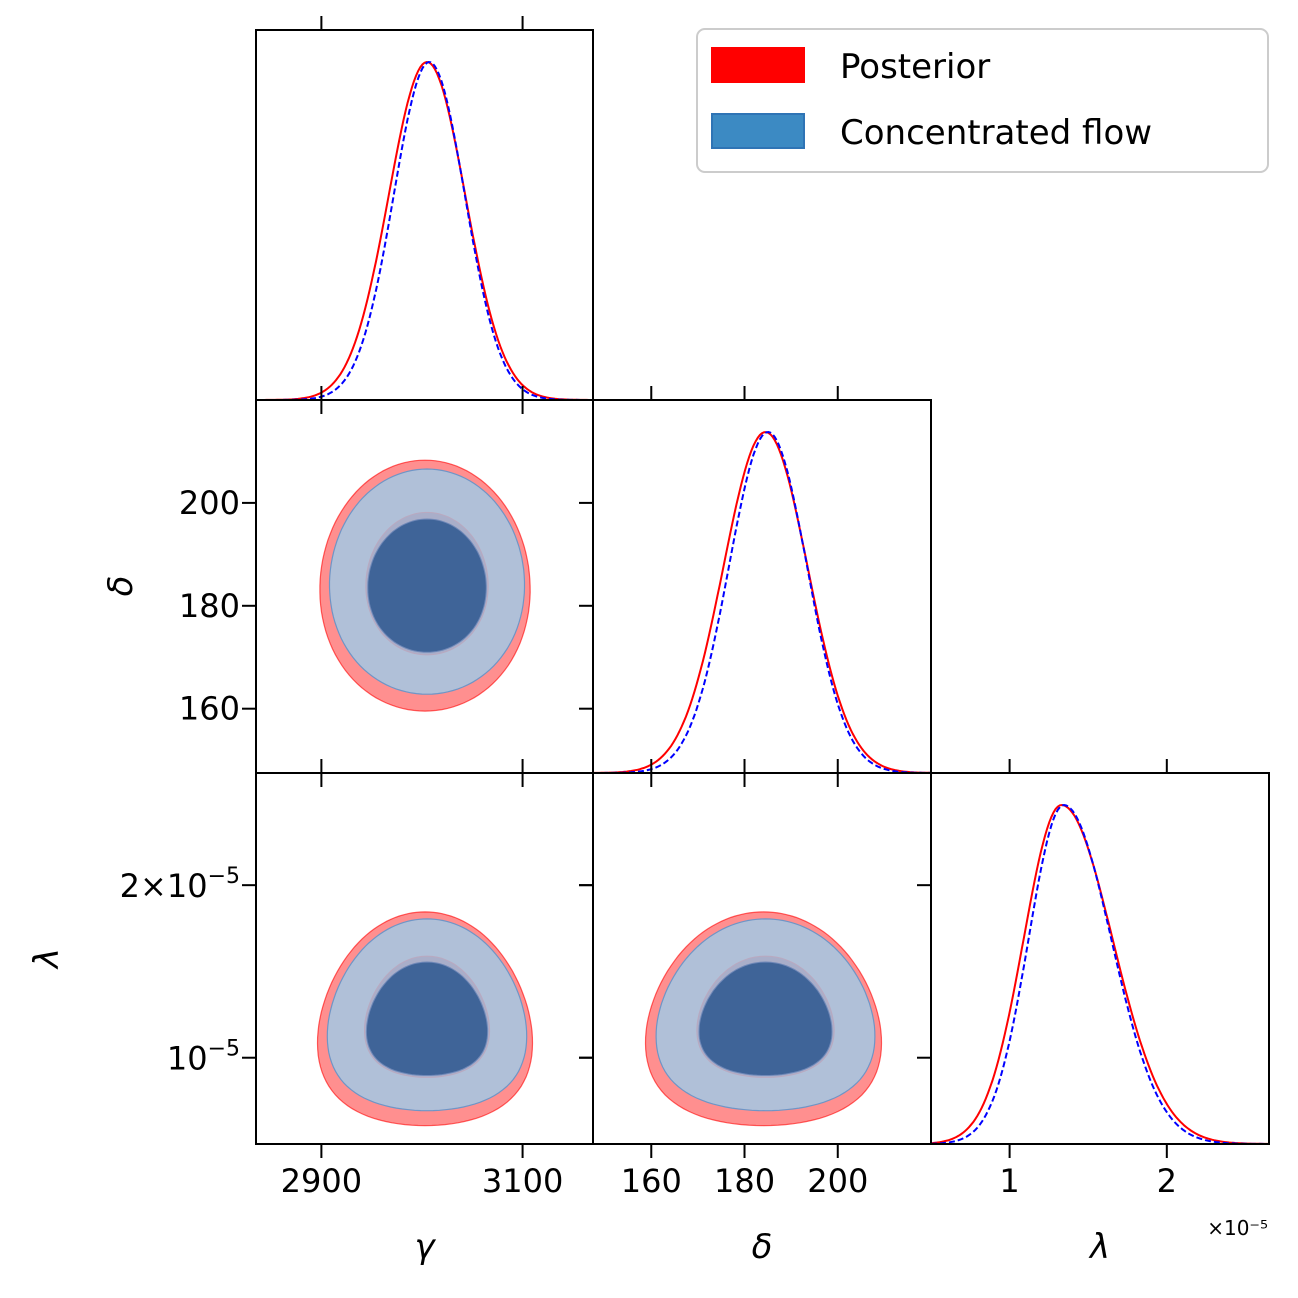  I want to click on flow-inner-contour-gamma-lambda, so click(427, 1018).